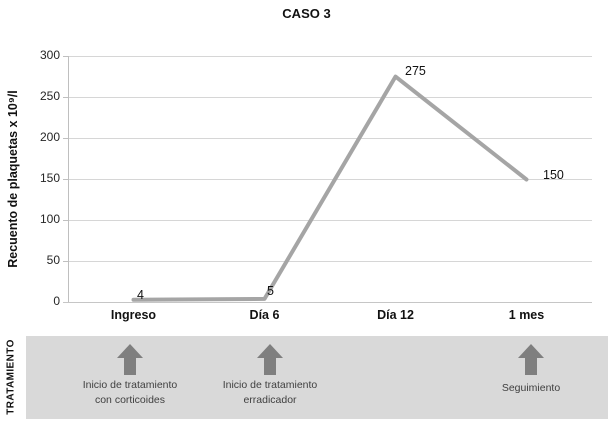 This screenshot has height=431, width=613. What do you see at coordinates (130, 400) in the screenshot?
I see `annotation-line: con corticoides` at bounding box center [130, 400].